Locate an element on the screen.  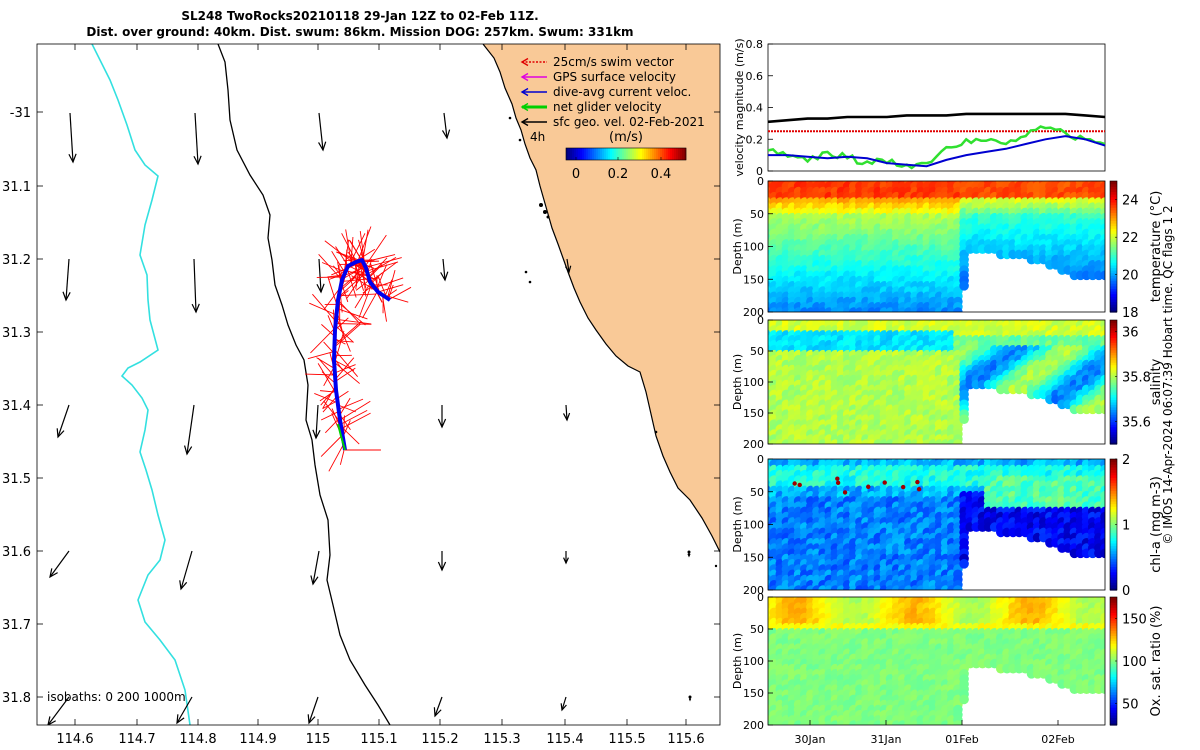
legend-label: net glider velocity is located at coordinates (607, 107).